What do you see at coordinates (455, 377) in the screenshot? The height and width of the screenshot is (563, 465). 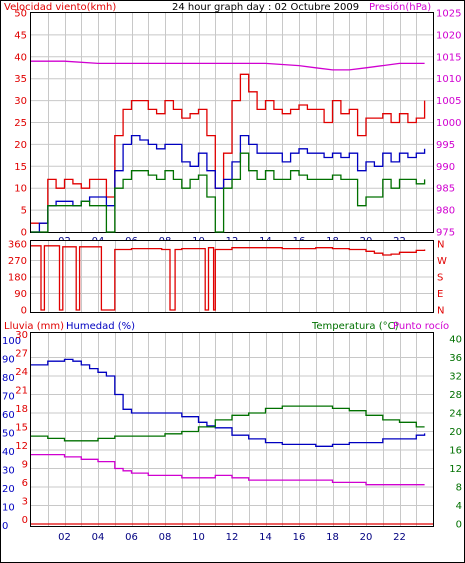 I see `temperature-tick-label: 32` at bounding box center [455, 377].